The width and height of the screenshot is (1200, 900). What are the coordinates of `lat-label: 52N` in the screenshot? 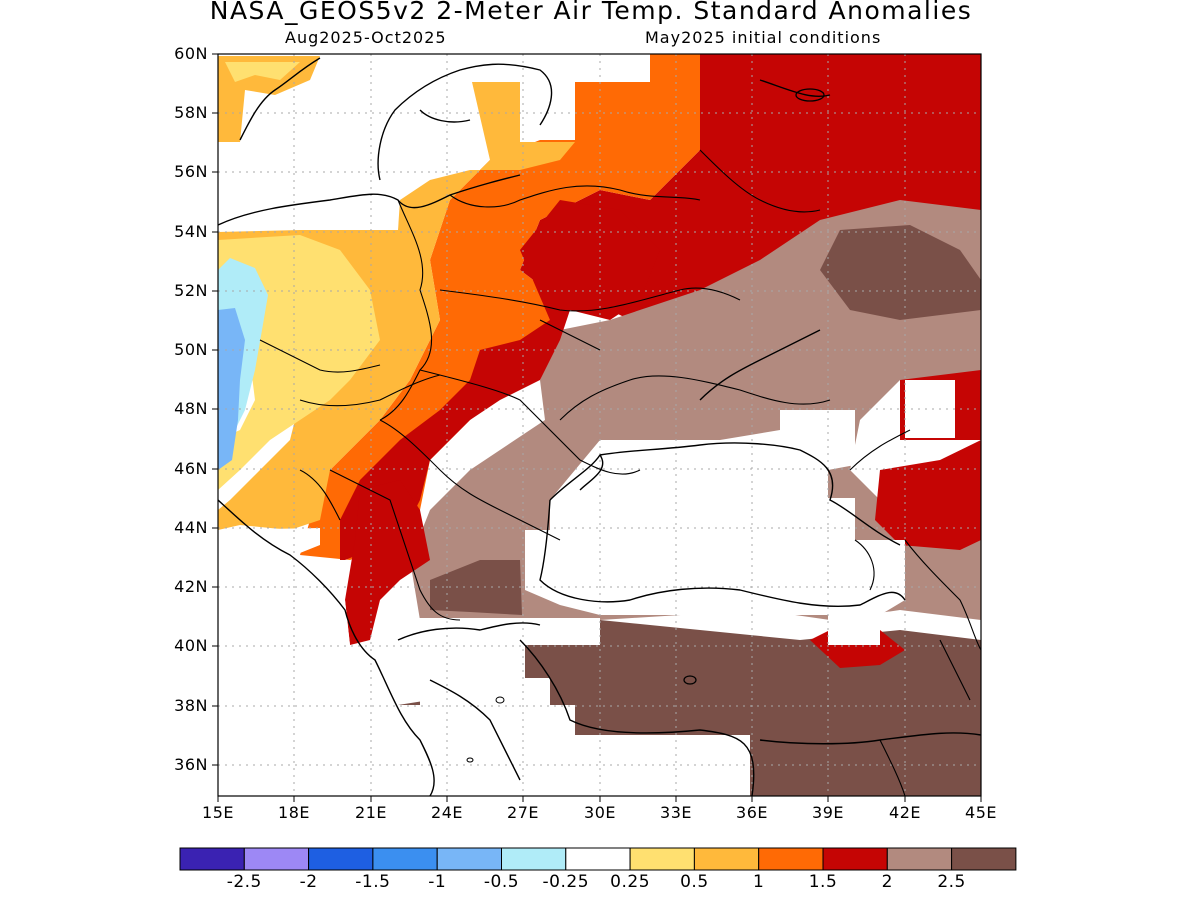 It's located at (191, 290).